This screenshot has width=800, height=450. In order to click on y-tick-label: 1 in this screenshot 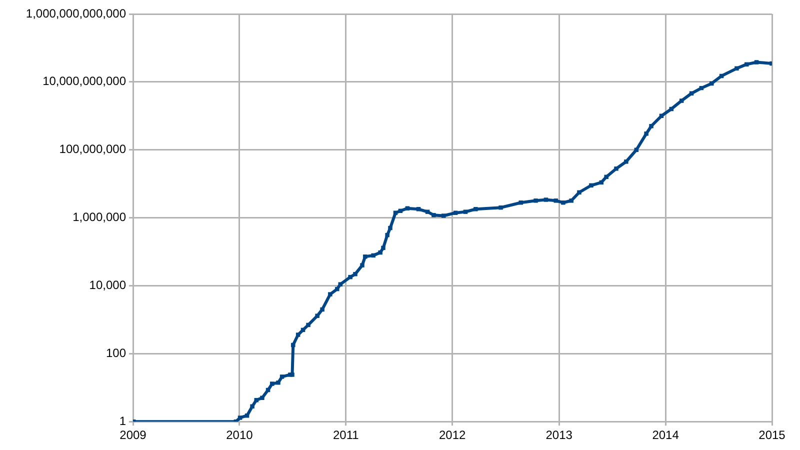, I will do `click(122, 421)`.